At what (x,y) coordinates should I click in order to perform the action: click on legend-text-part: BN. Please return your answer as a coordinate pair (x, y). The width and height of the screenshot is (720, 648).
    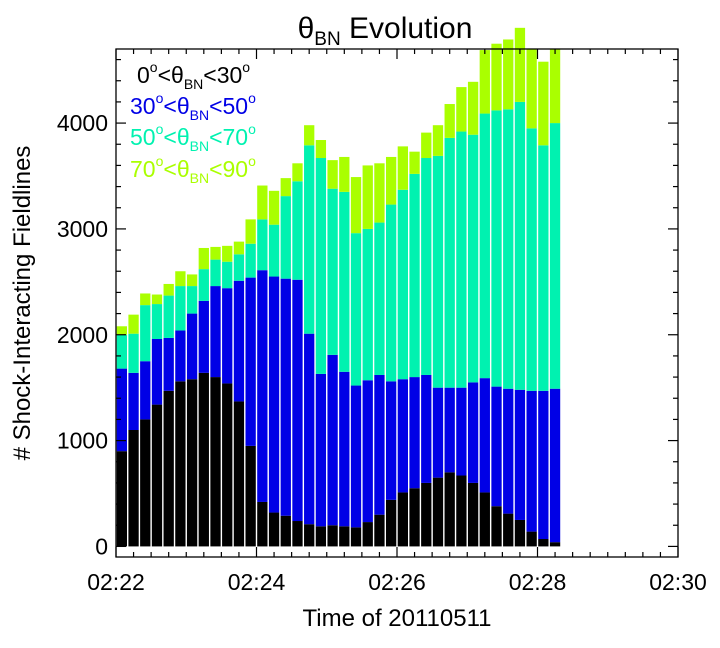
    Looking at the image, I should click on (199, 115).